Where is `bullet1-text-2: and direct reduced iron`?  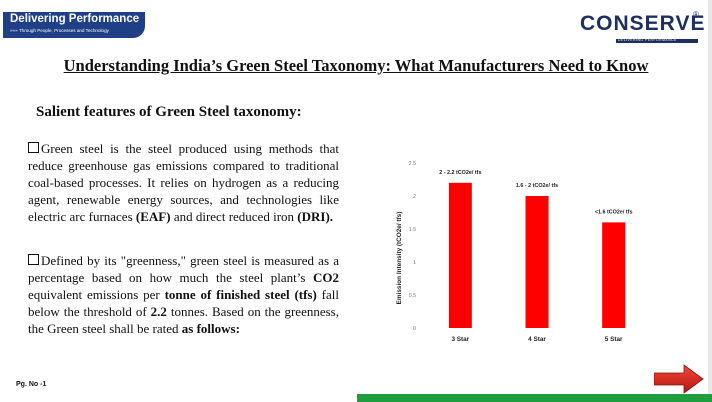
bullet1-text-2: and direct reduced iron is located at coordinates (234, 216).